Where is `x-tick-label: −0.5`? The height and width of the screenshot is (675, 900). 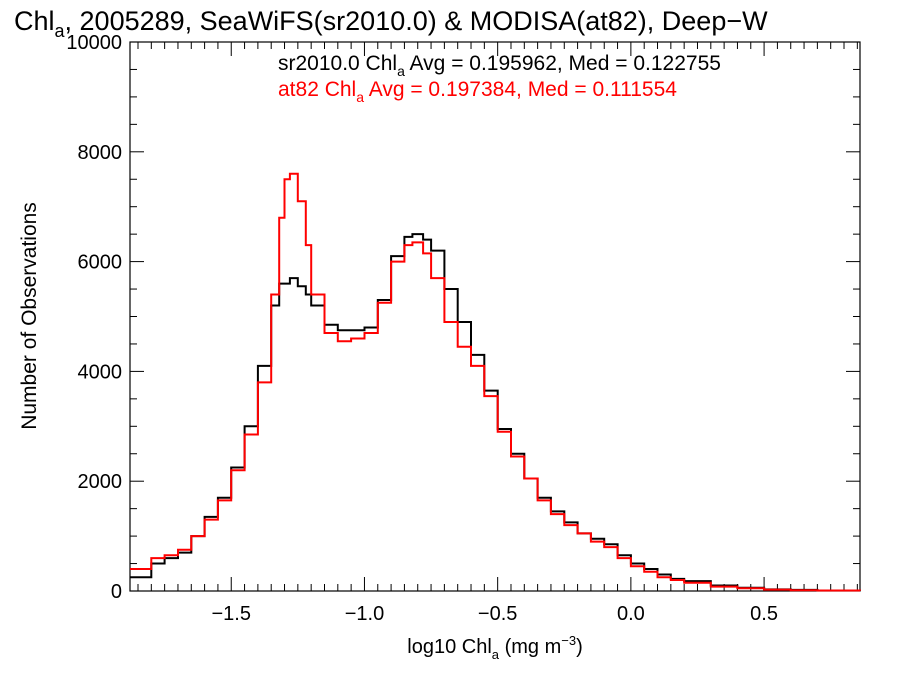
x-tick-label: −0.5 is located at coordinates (497, 614).